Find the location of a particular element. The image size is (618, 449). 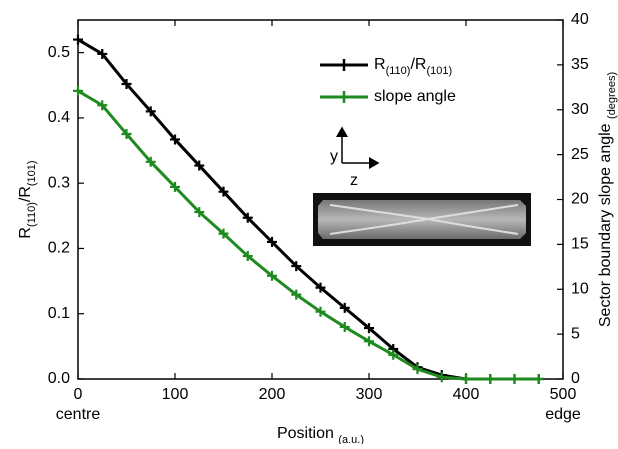

y2-tick-label: 5 is located at coordinates (575, 333).